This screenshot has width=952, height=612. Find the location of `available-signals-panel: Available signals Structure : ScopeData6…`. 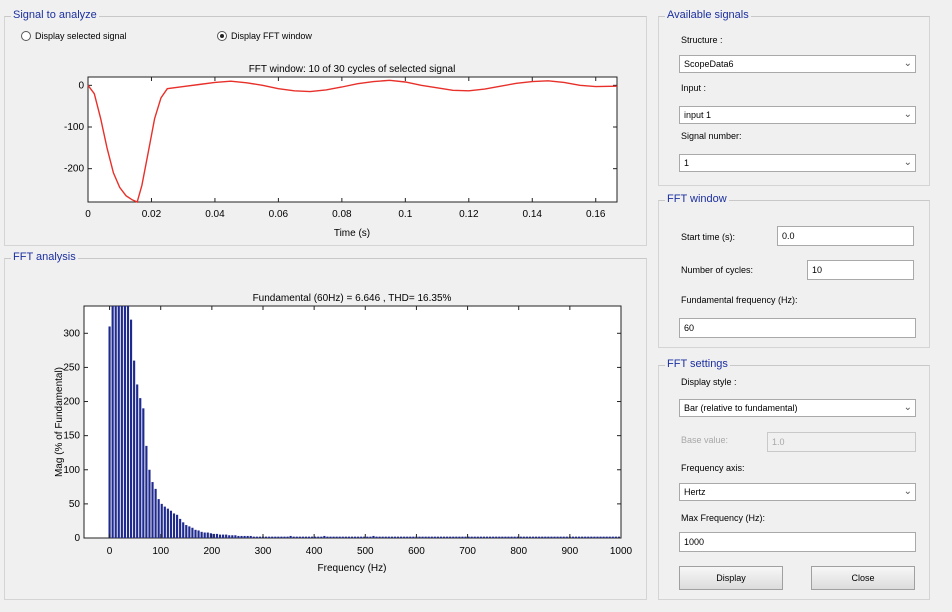

available-signals-panel: Available signals Structure : ScopeData6… is located at coordinates (794, 97).